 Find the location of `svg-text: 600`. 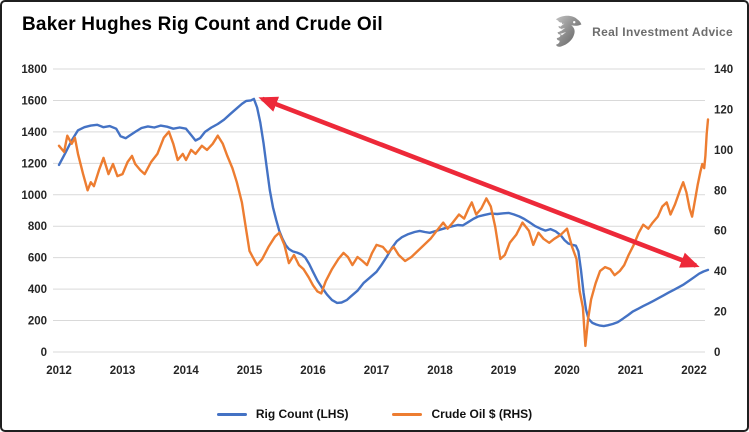

svg-text: 600 is located at coordinates (37, 259).